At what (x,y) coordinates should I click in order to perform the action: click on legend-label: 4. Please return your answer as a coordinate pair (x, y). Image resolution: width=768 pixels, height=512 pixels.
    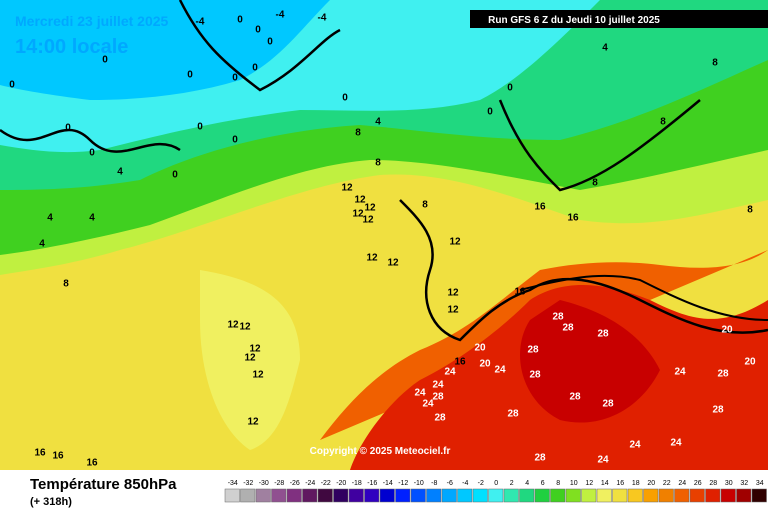
    Looking at the image, I should click on (527, 483).